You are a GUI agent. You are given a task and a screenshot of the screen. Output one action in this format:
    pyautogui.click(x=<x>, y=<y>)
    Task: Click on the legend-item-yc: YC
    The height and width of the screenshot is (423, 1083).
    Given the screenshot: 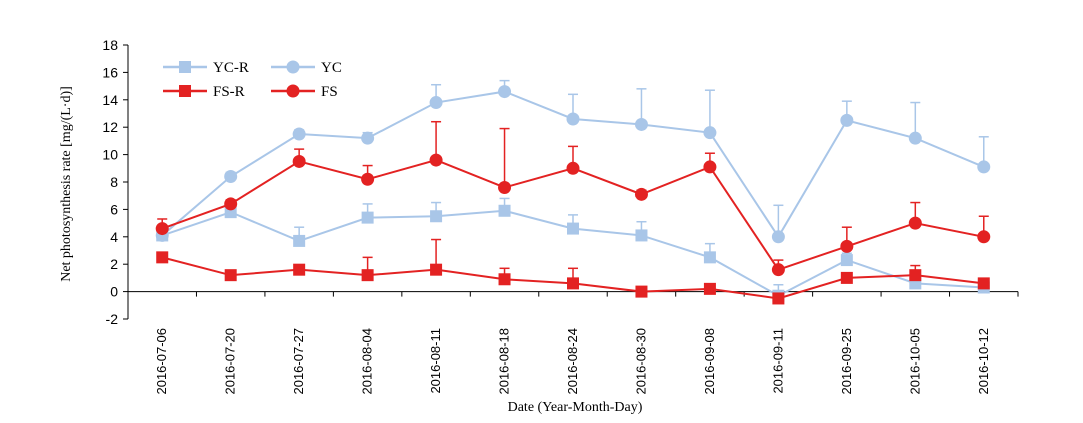 What is the action you would take?
    pyautogui.click(x=306, y=68)
    